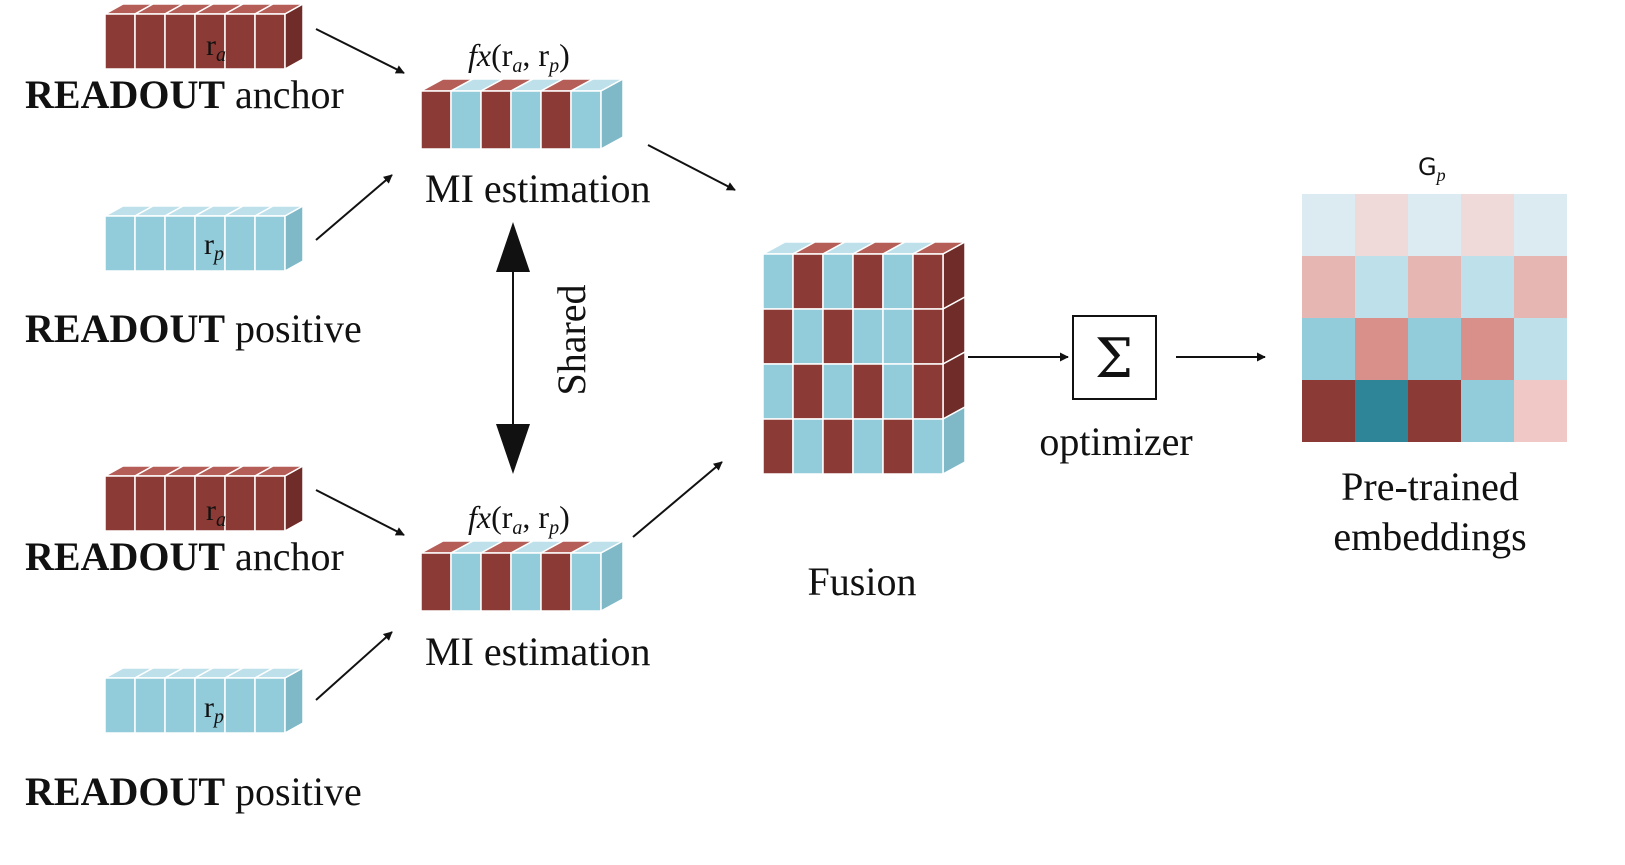 This screenshot has height=865, width=1625. I want to click on mi-estimation-bar-top, so click(522, 114).